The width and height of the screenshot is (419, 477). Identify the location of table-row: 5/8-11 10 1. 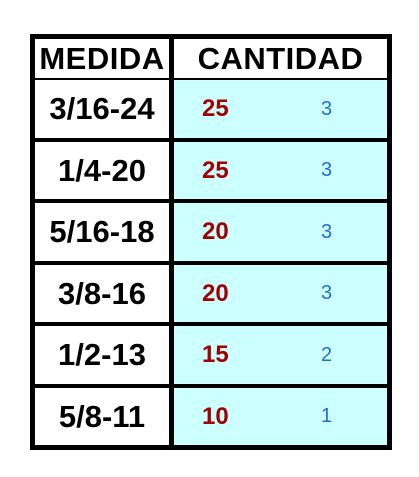
(211, 419).